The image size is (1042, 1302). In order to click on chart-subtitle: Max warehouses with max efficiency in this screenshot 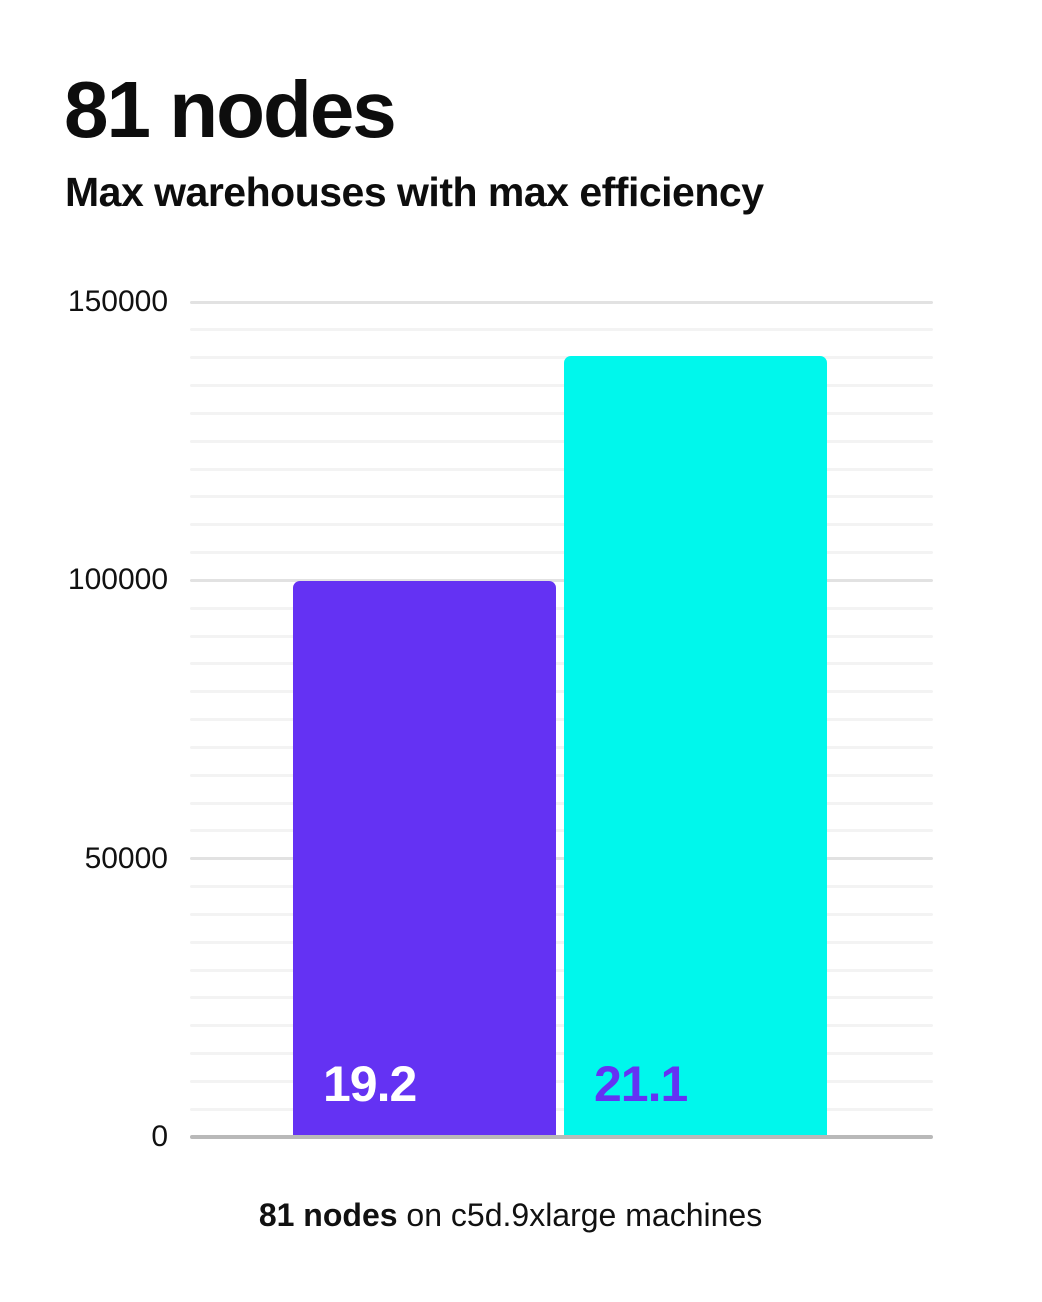, I will do `click(414, 192)`.